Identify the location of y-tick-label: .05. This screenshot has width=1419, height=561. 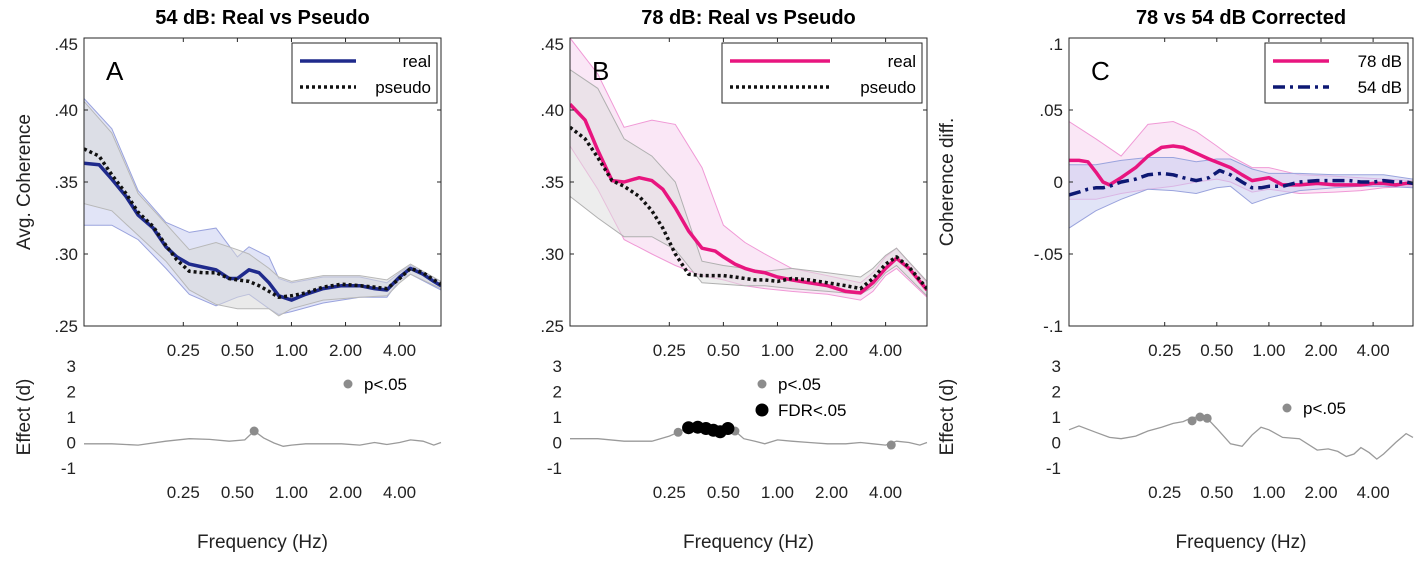
(1051, 110).